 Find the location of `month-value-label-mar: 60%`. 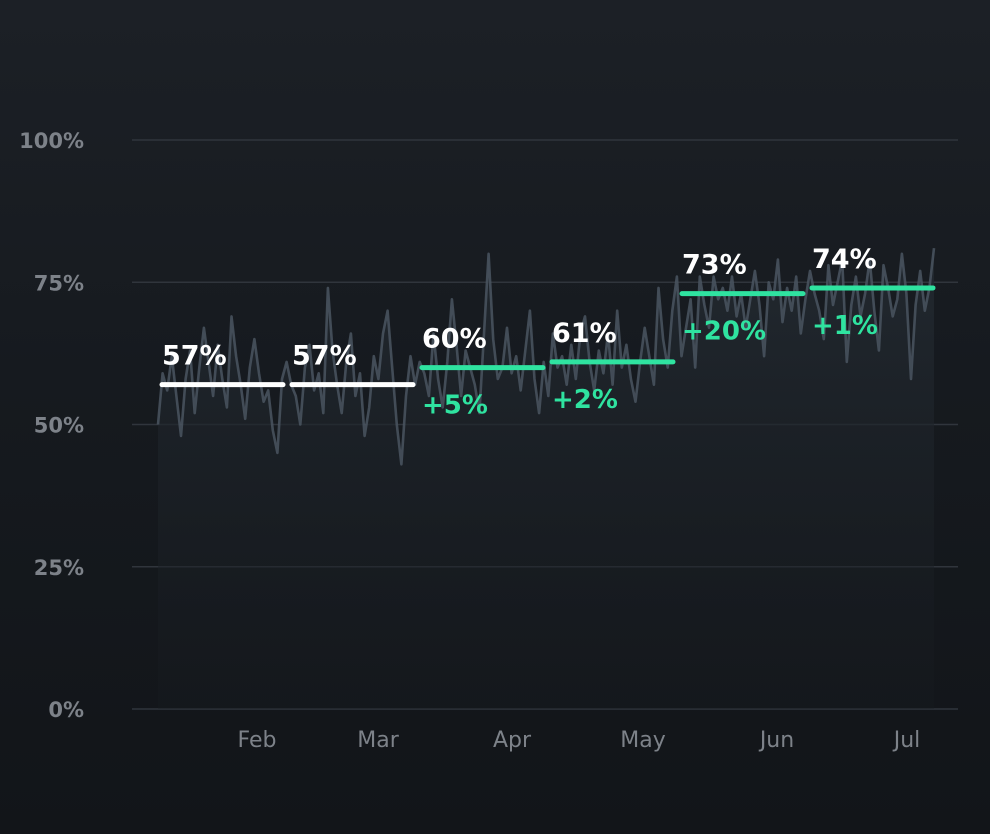

month-value-label-mar: 60% is located at coordinates (454, 339).